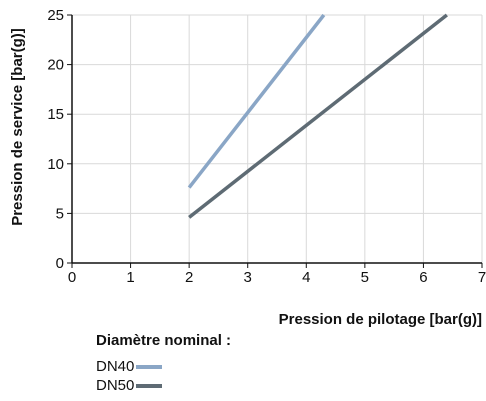  What do you see at coordinates (256, 101) in the screenshot?
I see `series-line-dn40` at bounding box center [256, 101].